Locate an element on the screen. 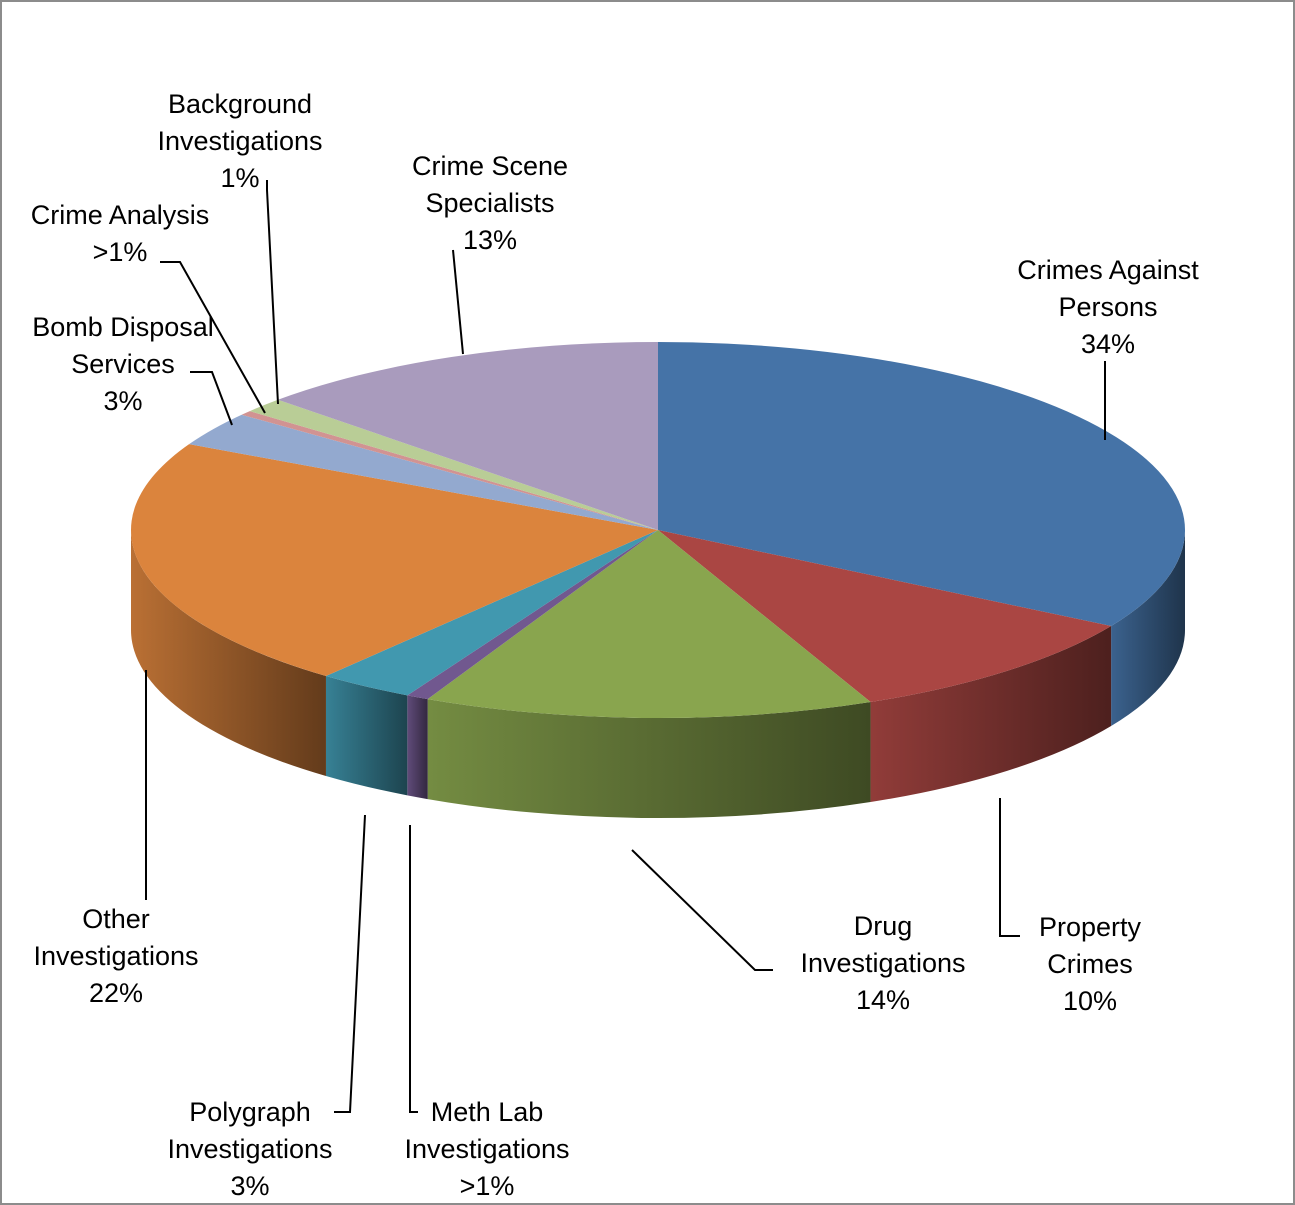  slice-other-investigations is located at coordinates (394, 560).